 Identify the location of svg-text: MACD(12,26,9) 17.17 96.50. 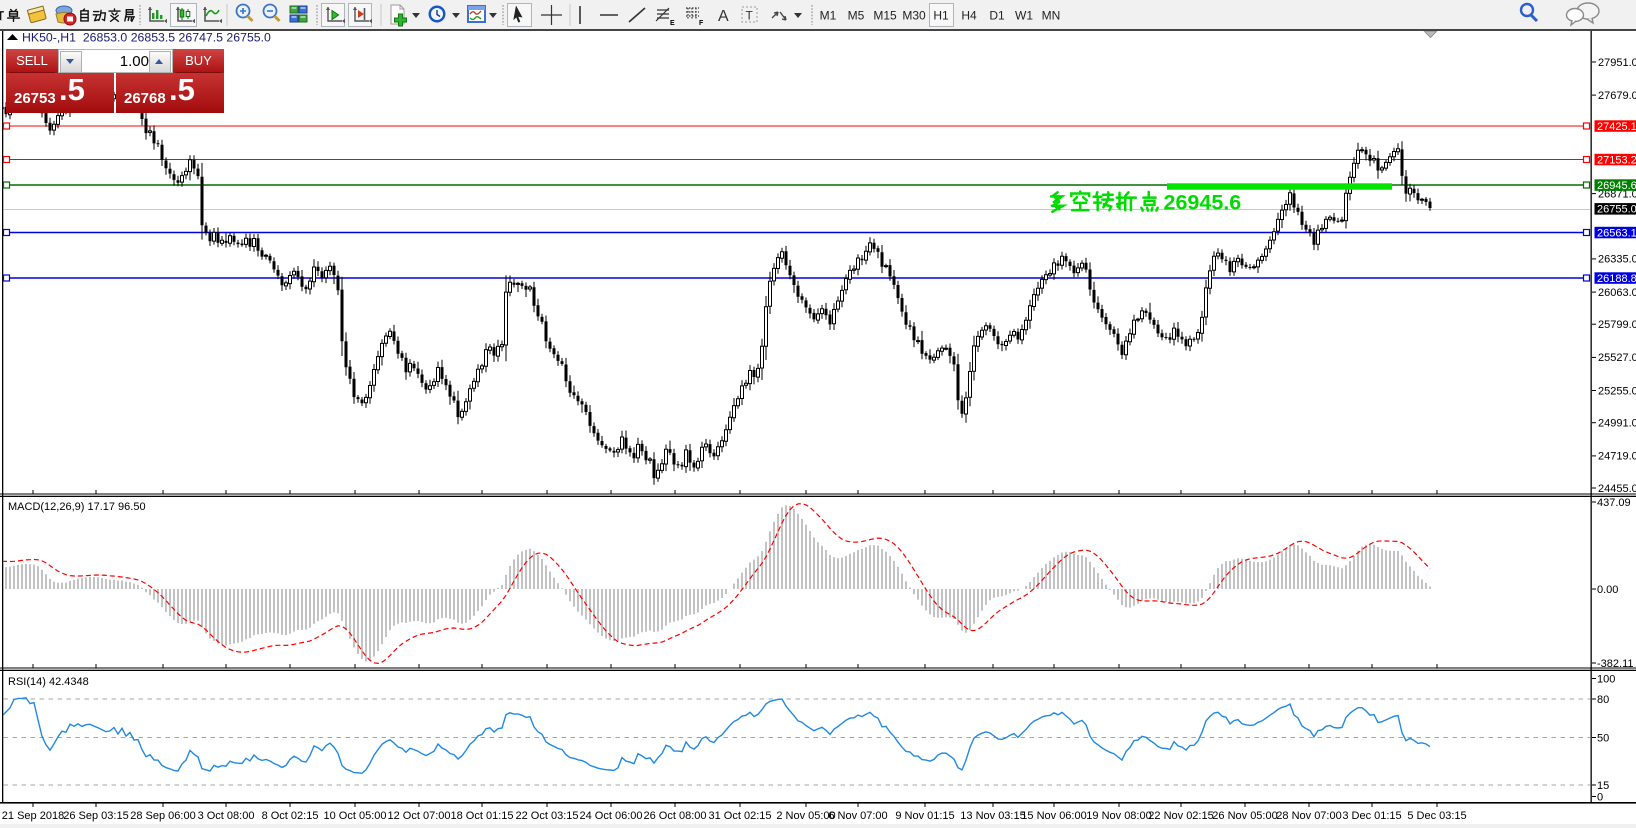
(77, 507).